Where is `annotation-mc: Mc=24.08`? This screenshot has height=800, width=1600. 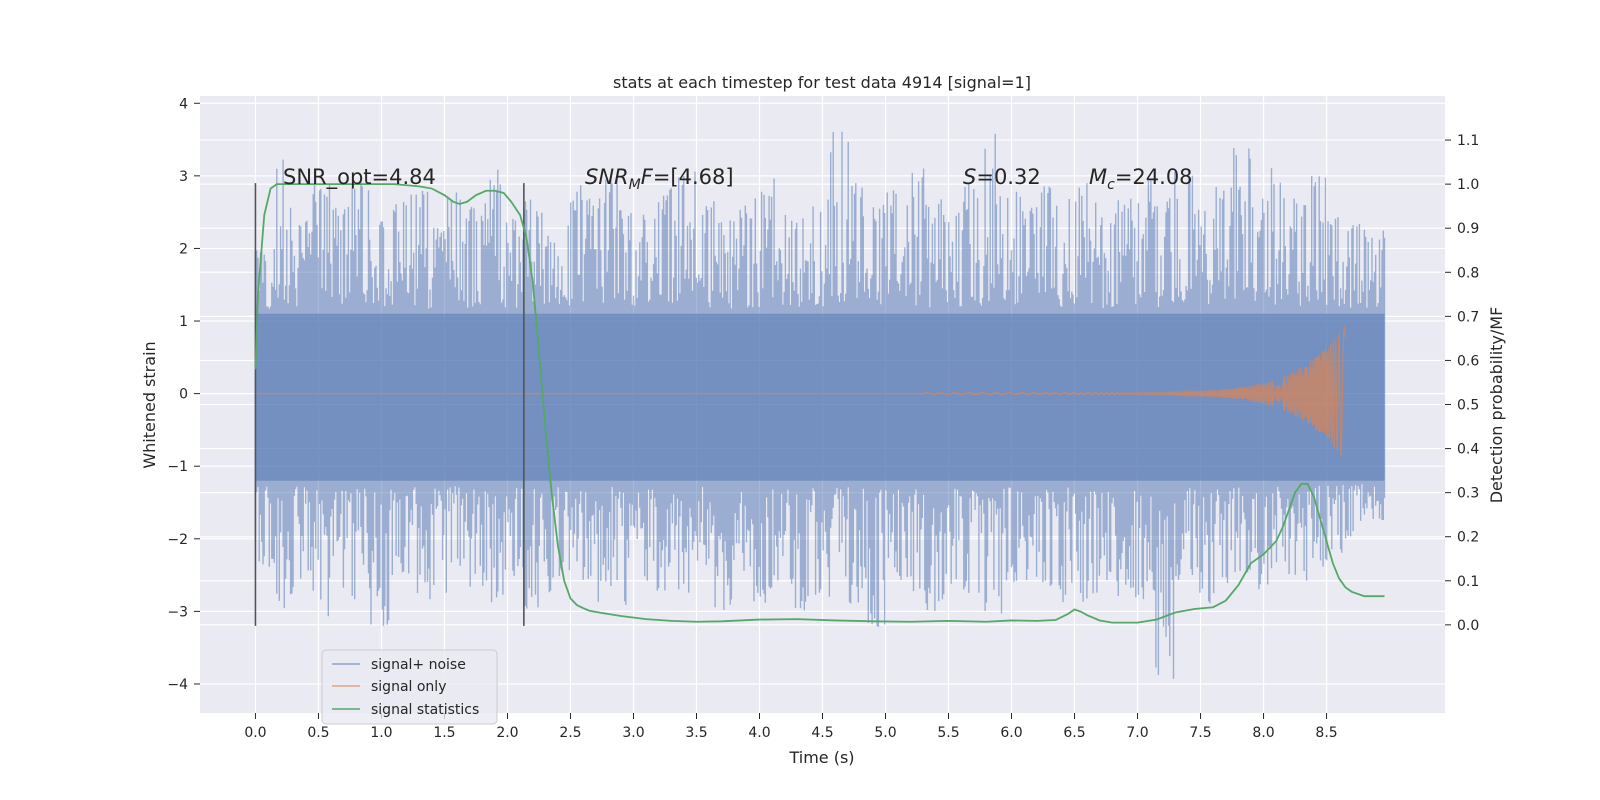
annotation-mc: Mc=24.08 is located at coordinates (1141, 179).